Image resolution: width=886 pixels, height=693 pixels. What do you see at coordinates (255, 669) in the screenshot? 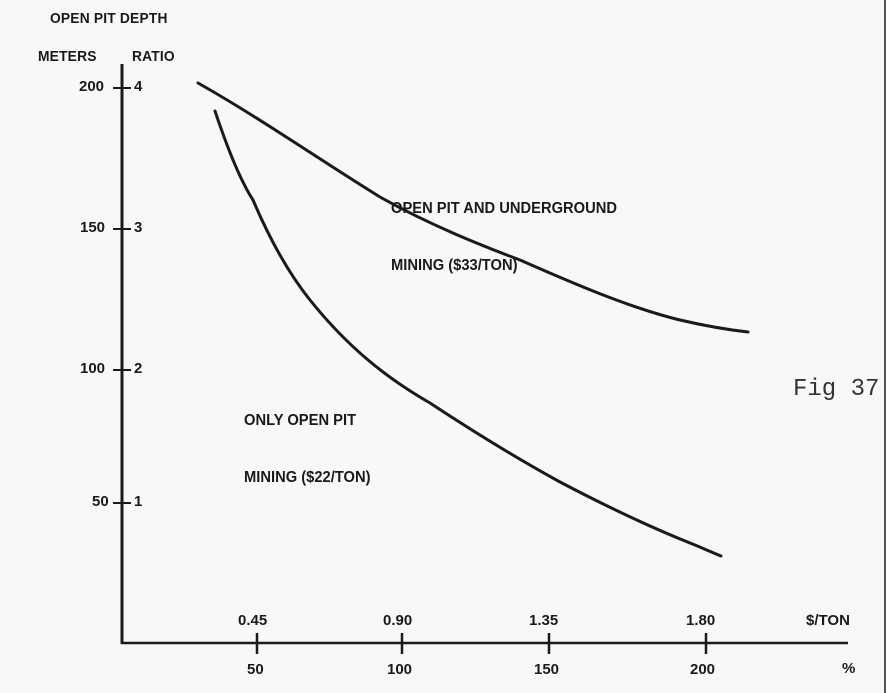
I see `x-tick-percent-50: 50` at bounding box center [255, 669].